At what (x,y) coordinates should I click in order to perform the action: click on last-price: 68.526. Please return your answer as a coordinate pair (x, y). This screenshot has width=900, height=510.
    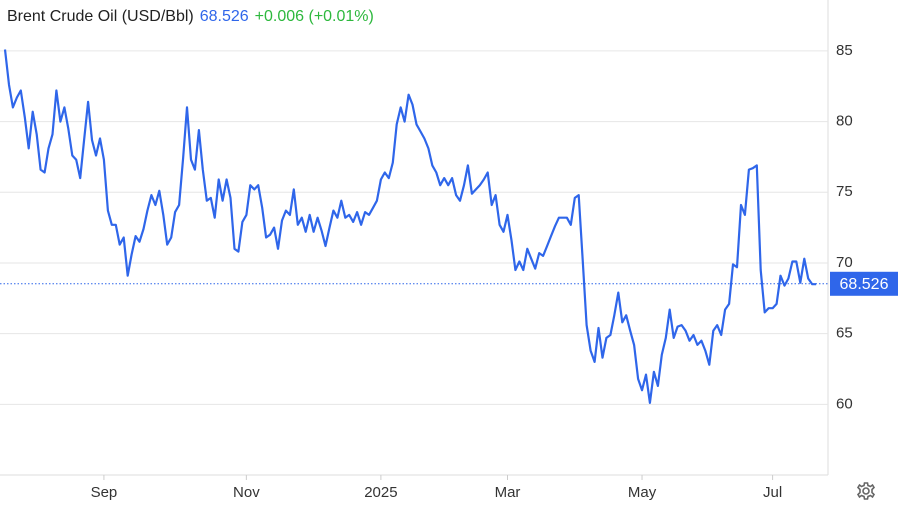
    Looking at the image, I should click on (224, 16).